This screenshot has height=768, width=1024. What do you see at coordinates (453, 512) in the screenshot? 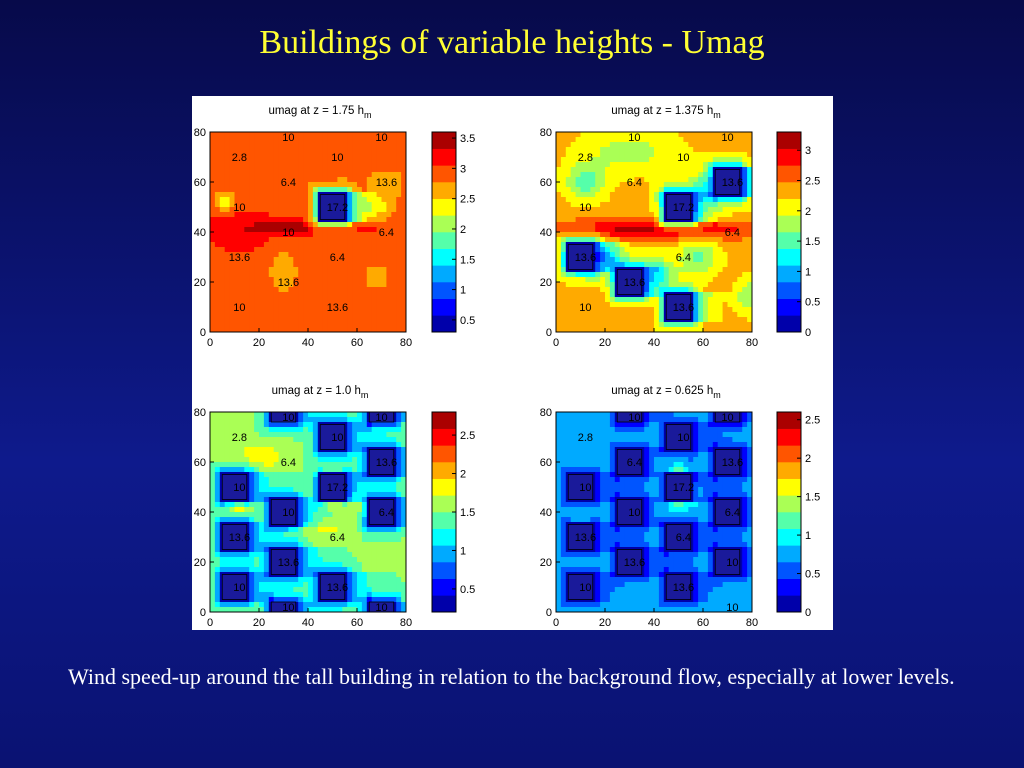
I see `colorbar-3: 0.5 1 1.5 2 2.5` at bounding box center [453, 512].